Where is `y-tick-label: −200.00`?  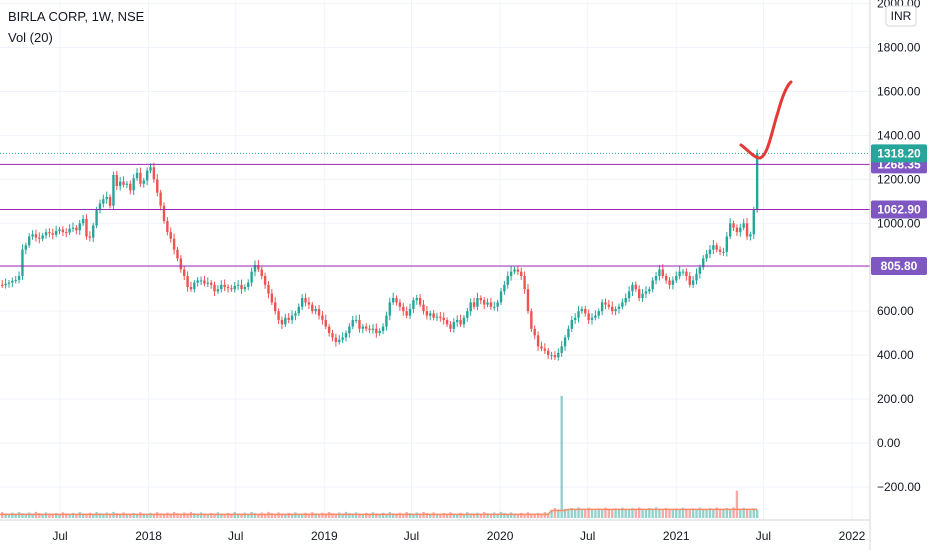
y-tick-label: −200.00 is located at coordinates (899, 487).